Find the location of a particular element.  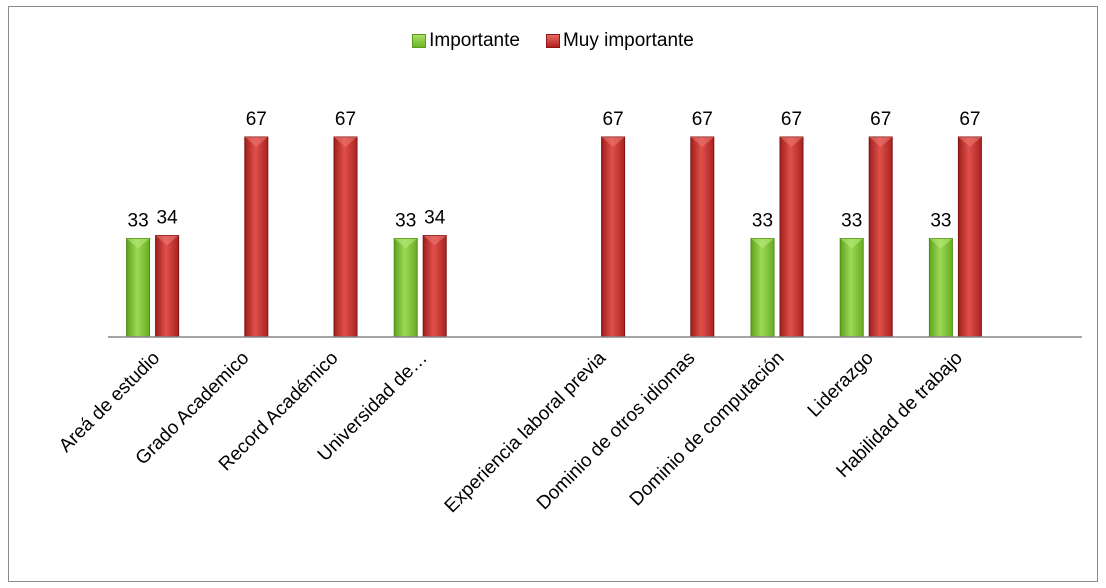

bar-muy-importante-dominio-de-otros-idiomas is located at coordinates (702, 237).